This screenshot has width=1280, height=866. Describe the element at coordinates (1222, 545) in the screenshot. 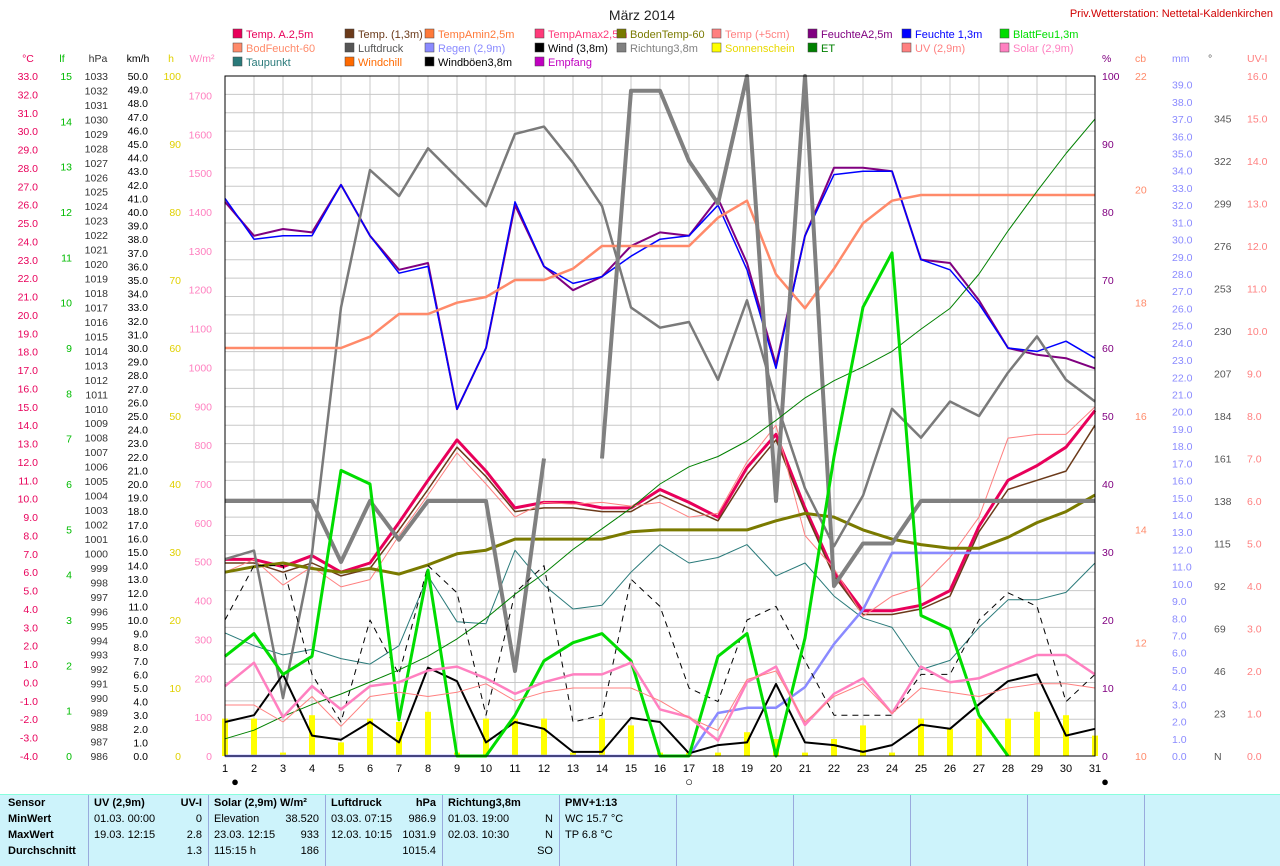

I see `axis-tick-label: 115` at that location.